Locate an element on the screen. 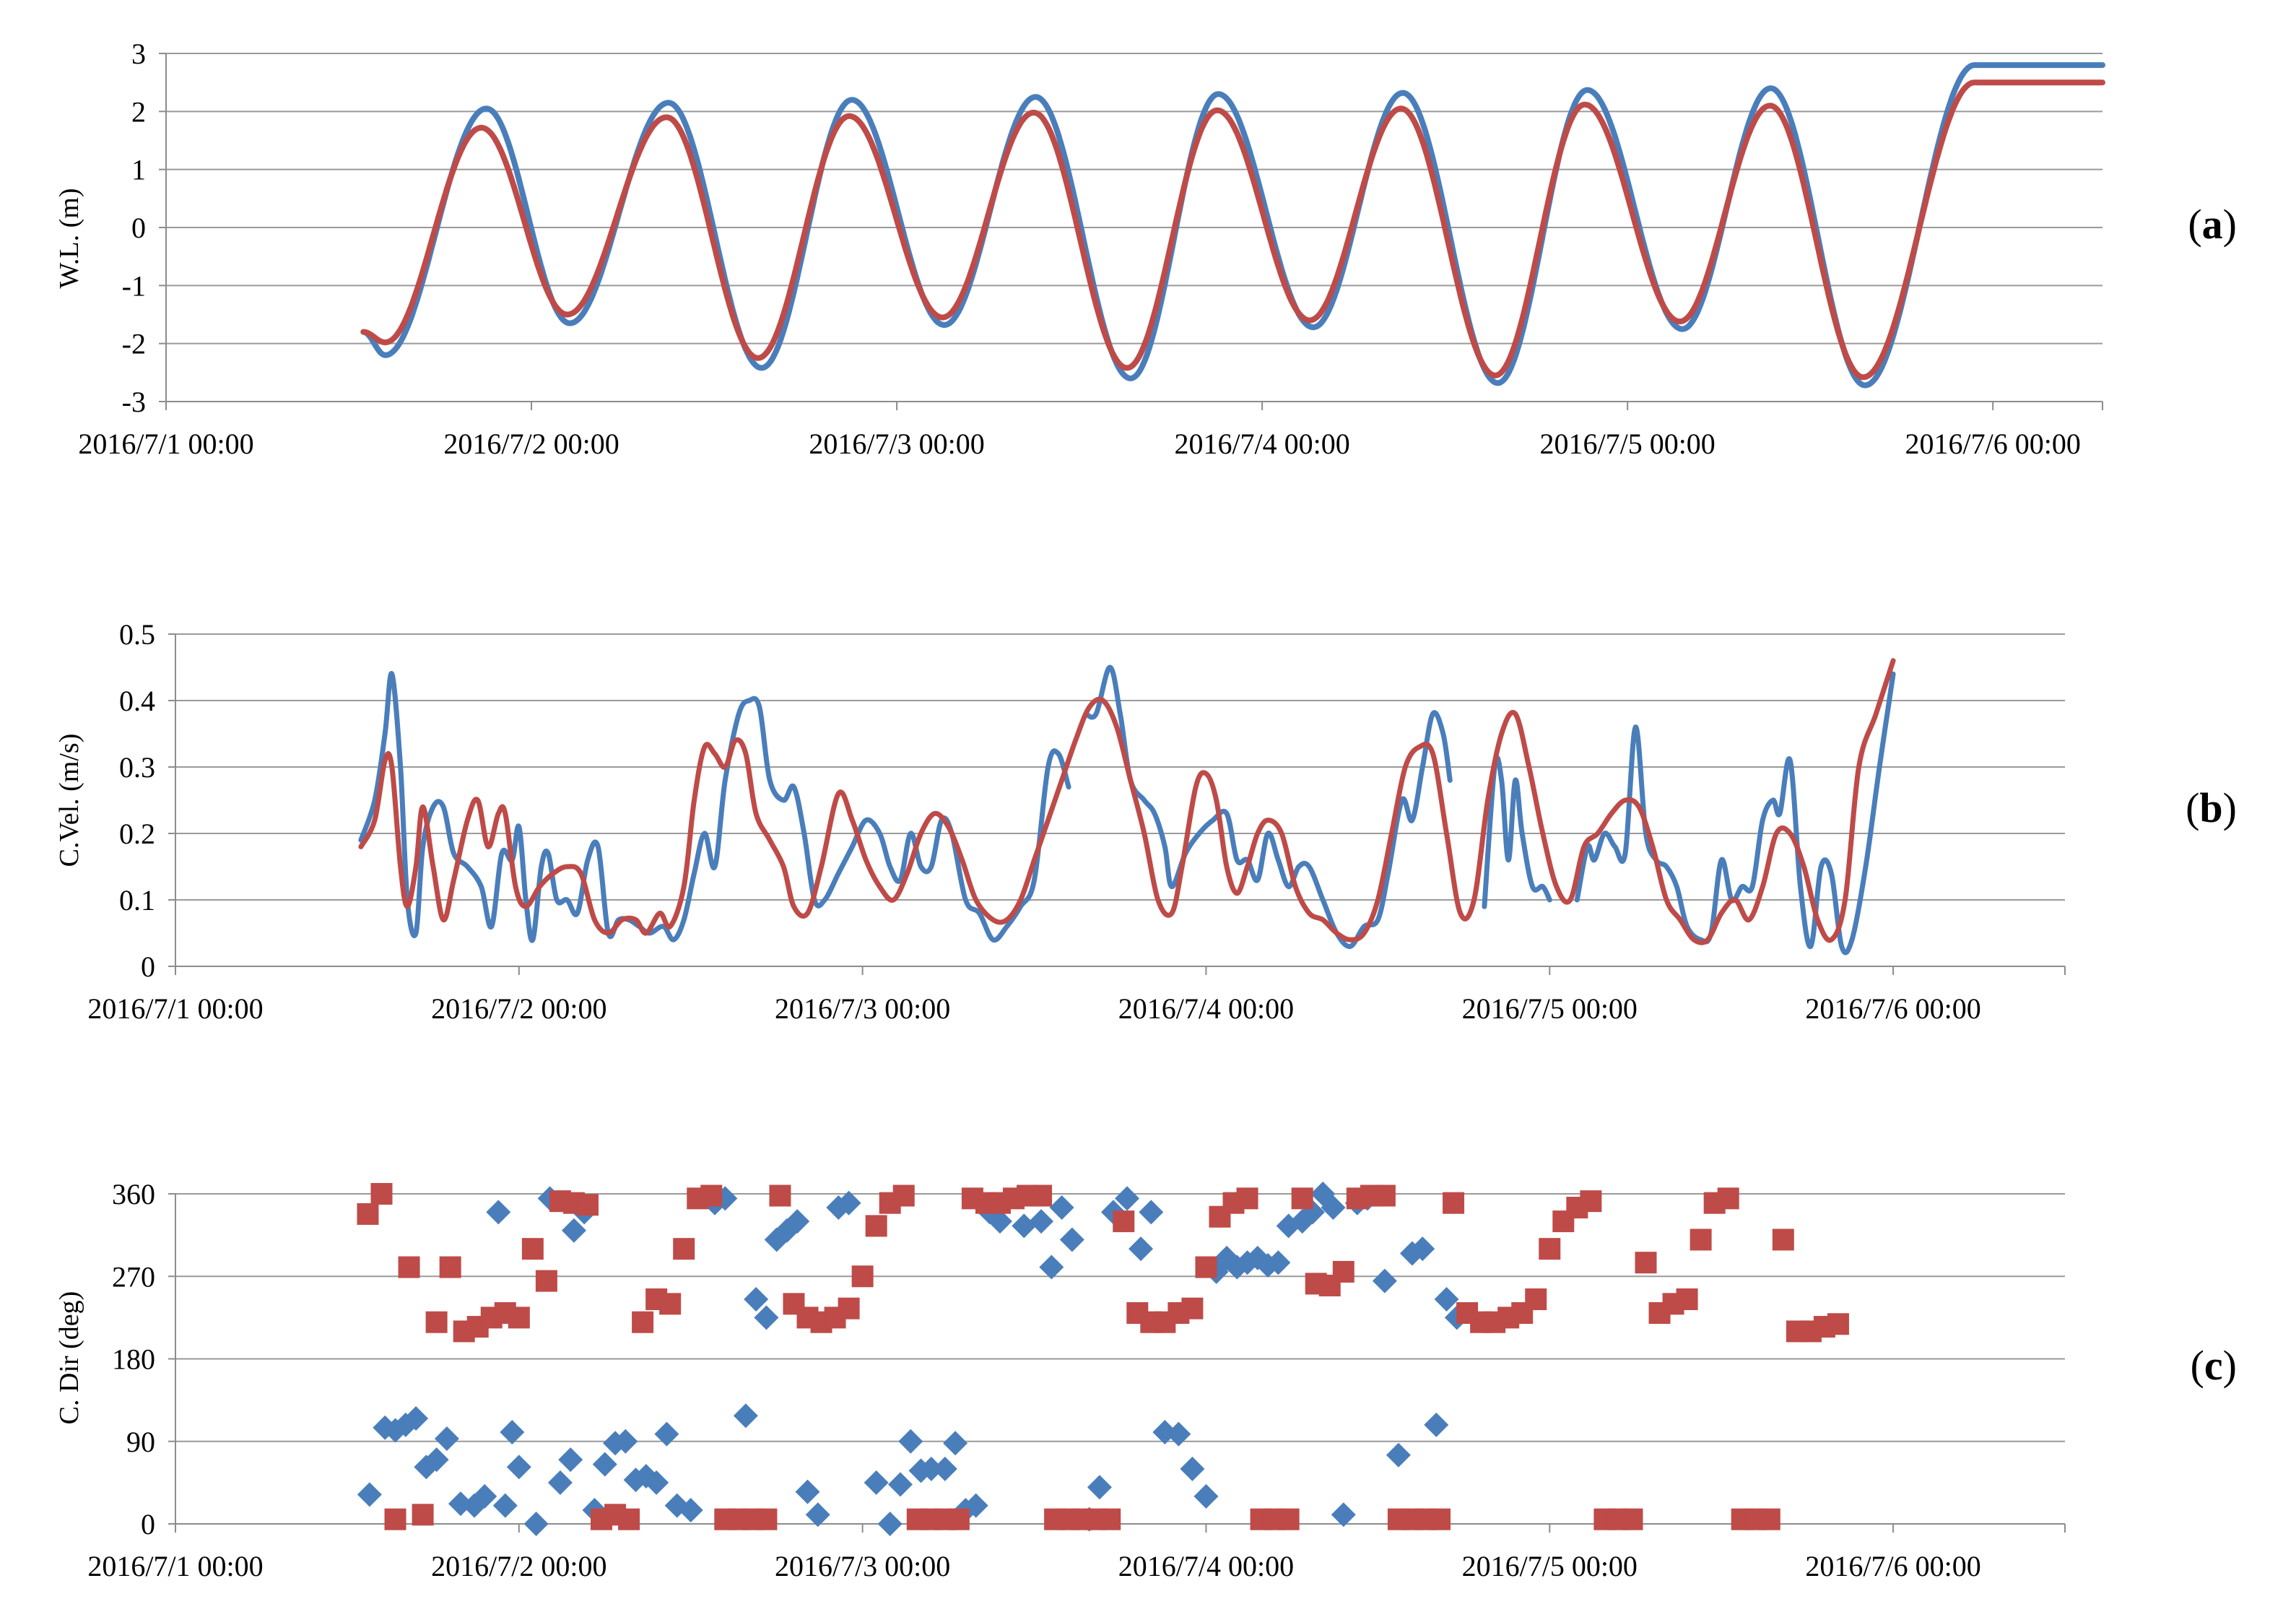  panel-a-y-tick-label: 2 is located at coordinates (138, 111).